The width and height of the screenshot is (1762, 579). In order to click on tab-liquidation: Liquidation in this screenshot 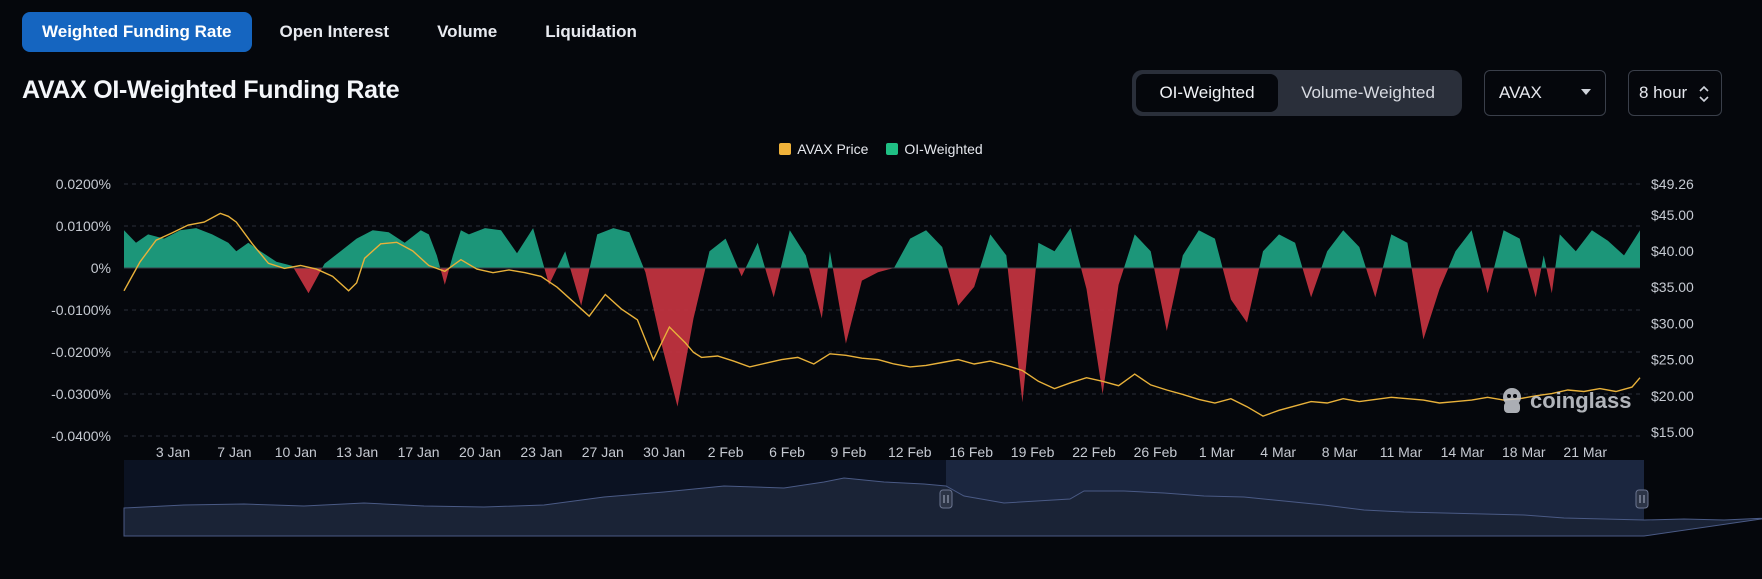, I will do `click(591, 31)`.